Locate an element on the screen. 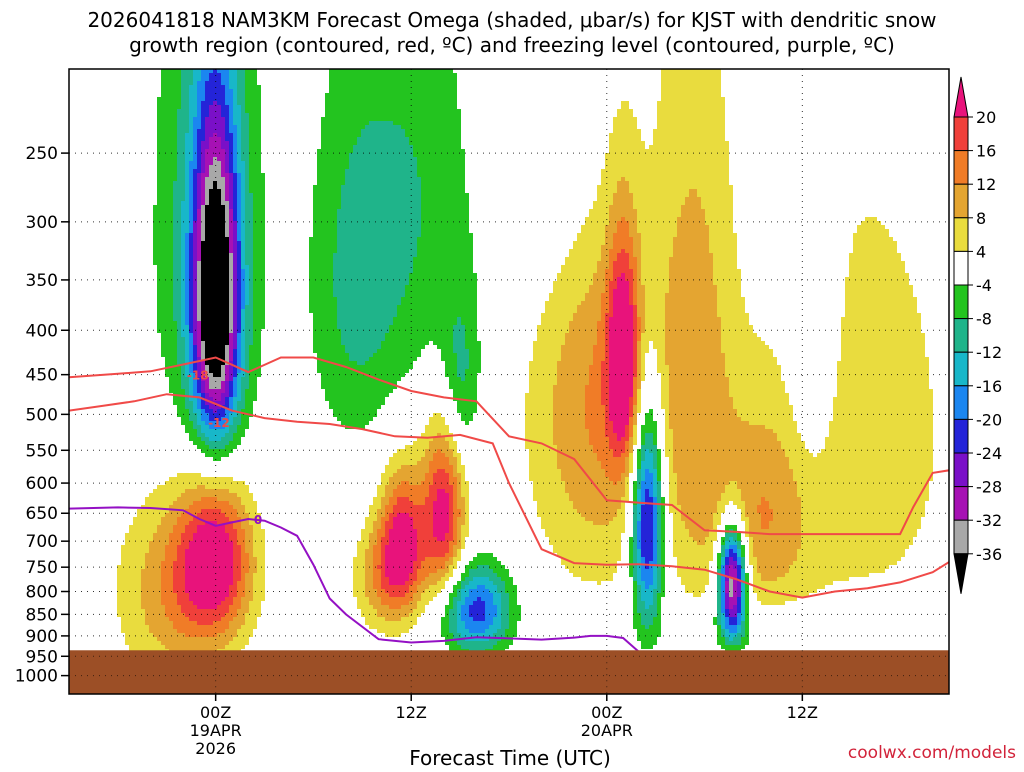 This screenshot has width=1024, height=772. y-tick-label-850: 850 is located at coordinates (42, 615).